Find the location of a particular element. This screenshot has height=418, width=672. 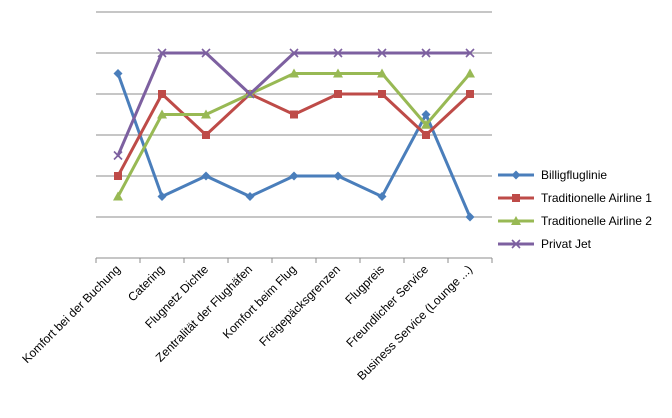

x-tick-label: Komfort beim Flug is located at coordinates (259, 301).